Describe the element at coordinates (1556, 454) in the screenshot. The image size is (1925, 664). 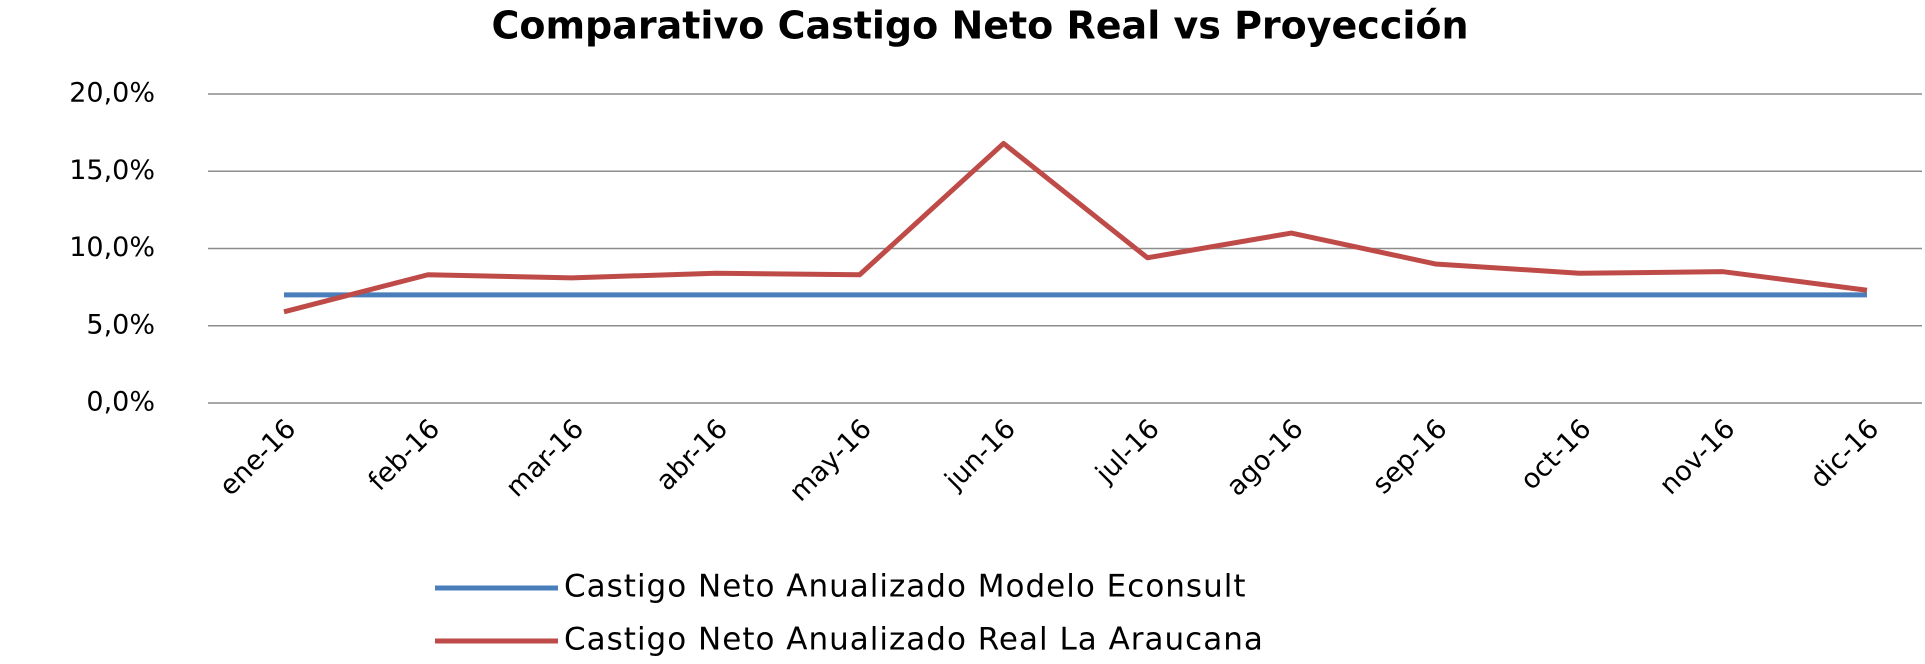
I see `x-tick-label: oct-16` at that location.